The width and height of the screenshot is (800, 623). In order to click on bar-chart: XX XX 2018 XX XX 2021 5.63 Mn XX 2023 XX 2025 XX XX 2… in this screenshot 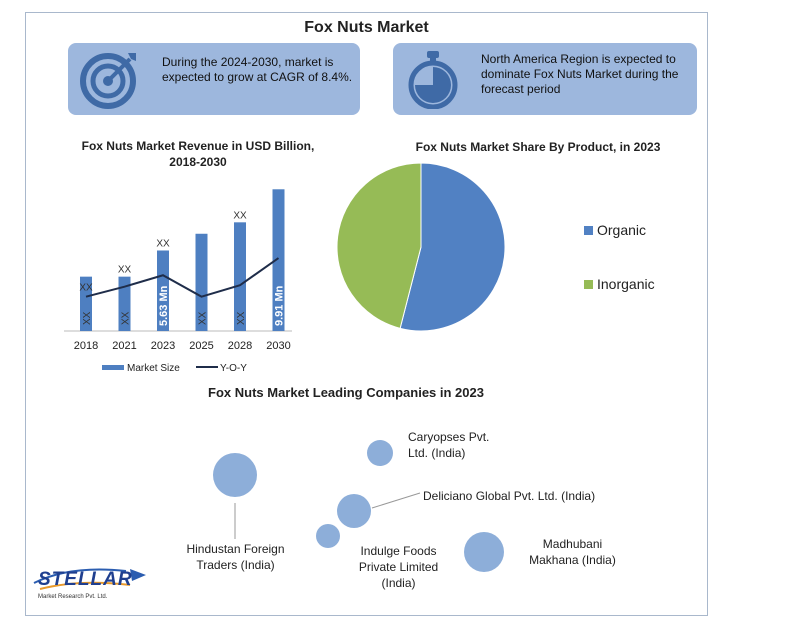, I will do `click(178, 281)`.